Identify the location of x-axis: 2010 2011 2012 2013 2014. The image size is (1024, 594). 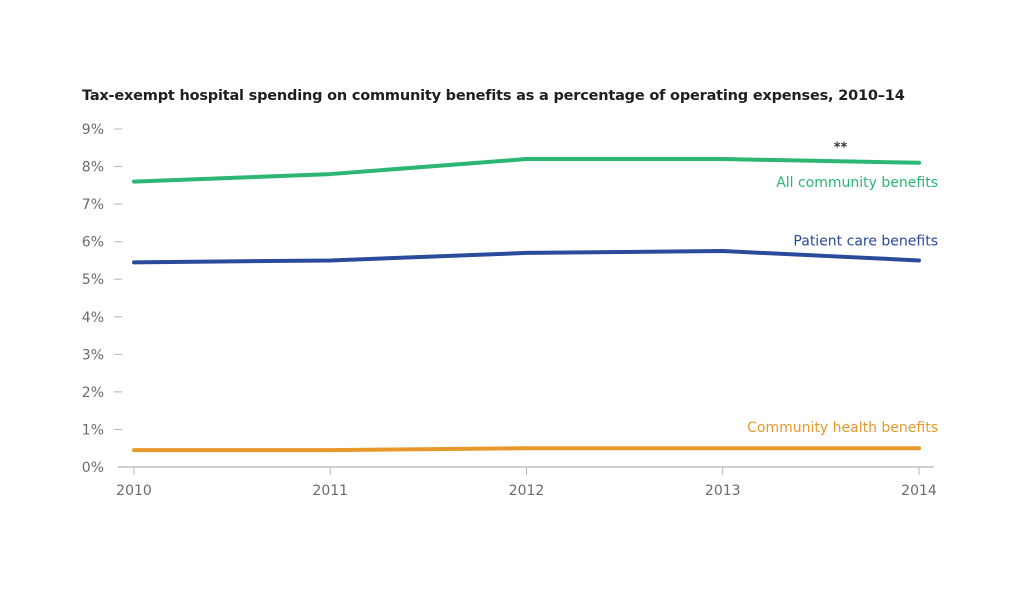
(526, 482).